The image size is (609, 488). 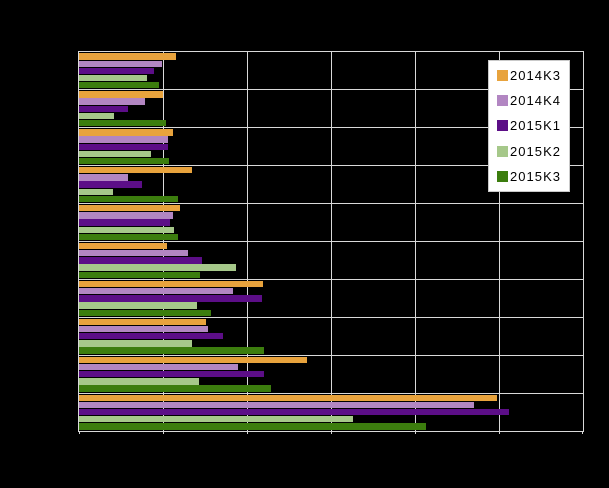 What do you see at coordinates (252, 426) in the screenshot?
I see `bar-2015K3-group10` at bounding box center [252, 426].